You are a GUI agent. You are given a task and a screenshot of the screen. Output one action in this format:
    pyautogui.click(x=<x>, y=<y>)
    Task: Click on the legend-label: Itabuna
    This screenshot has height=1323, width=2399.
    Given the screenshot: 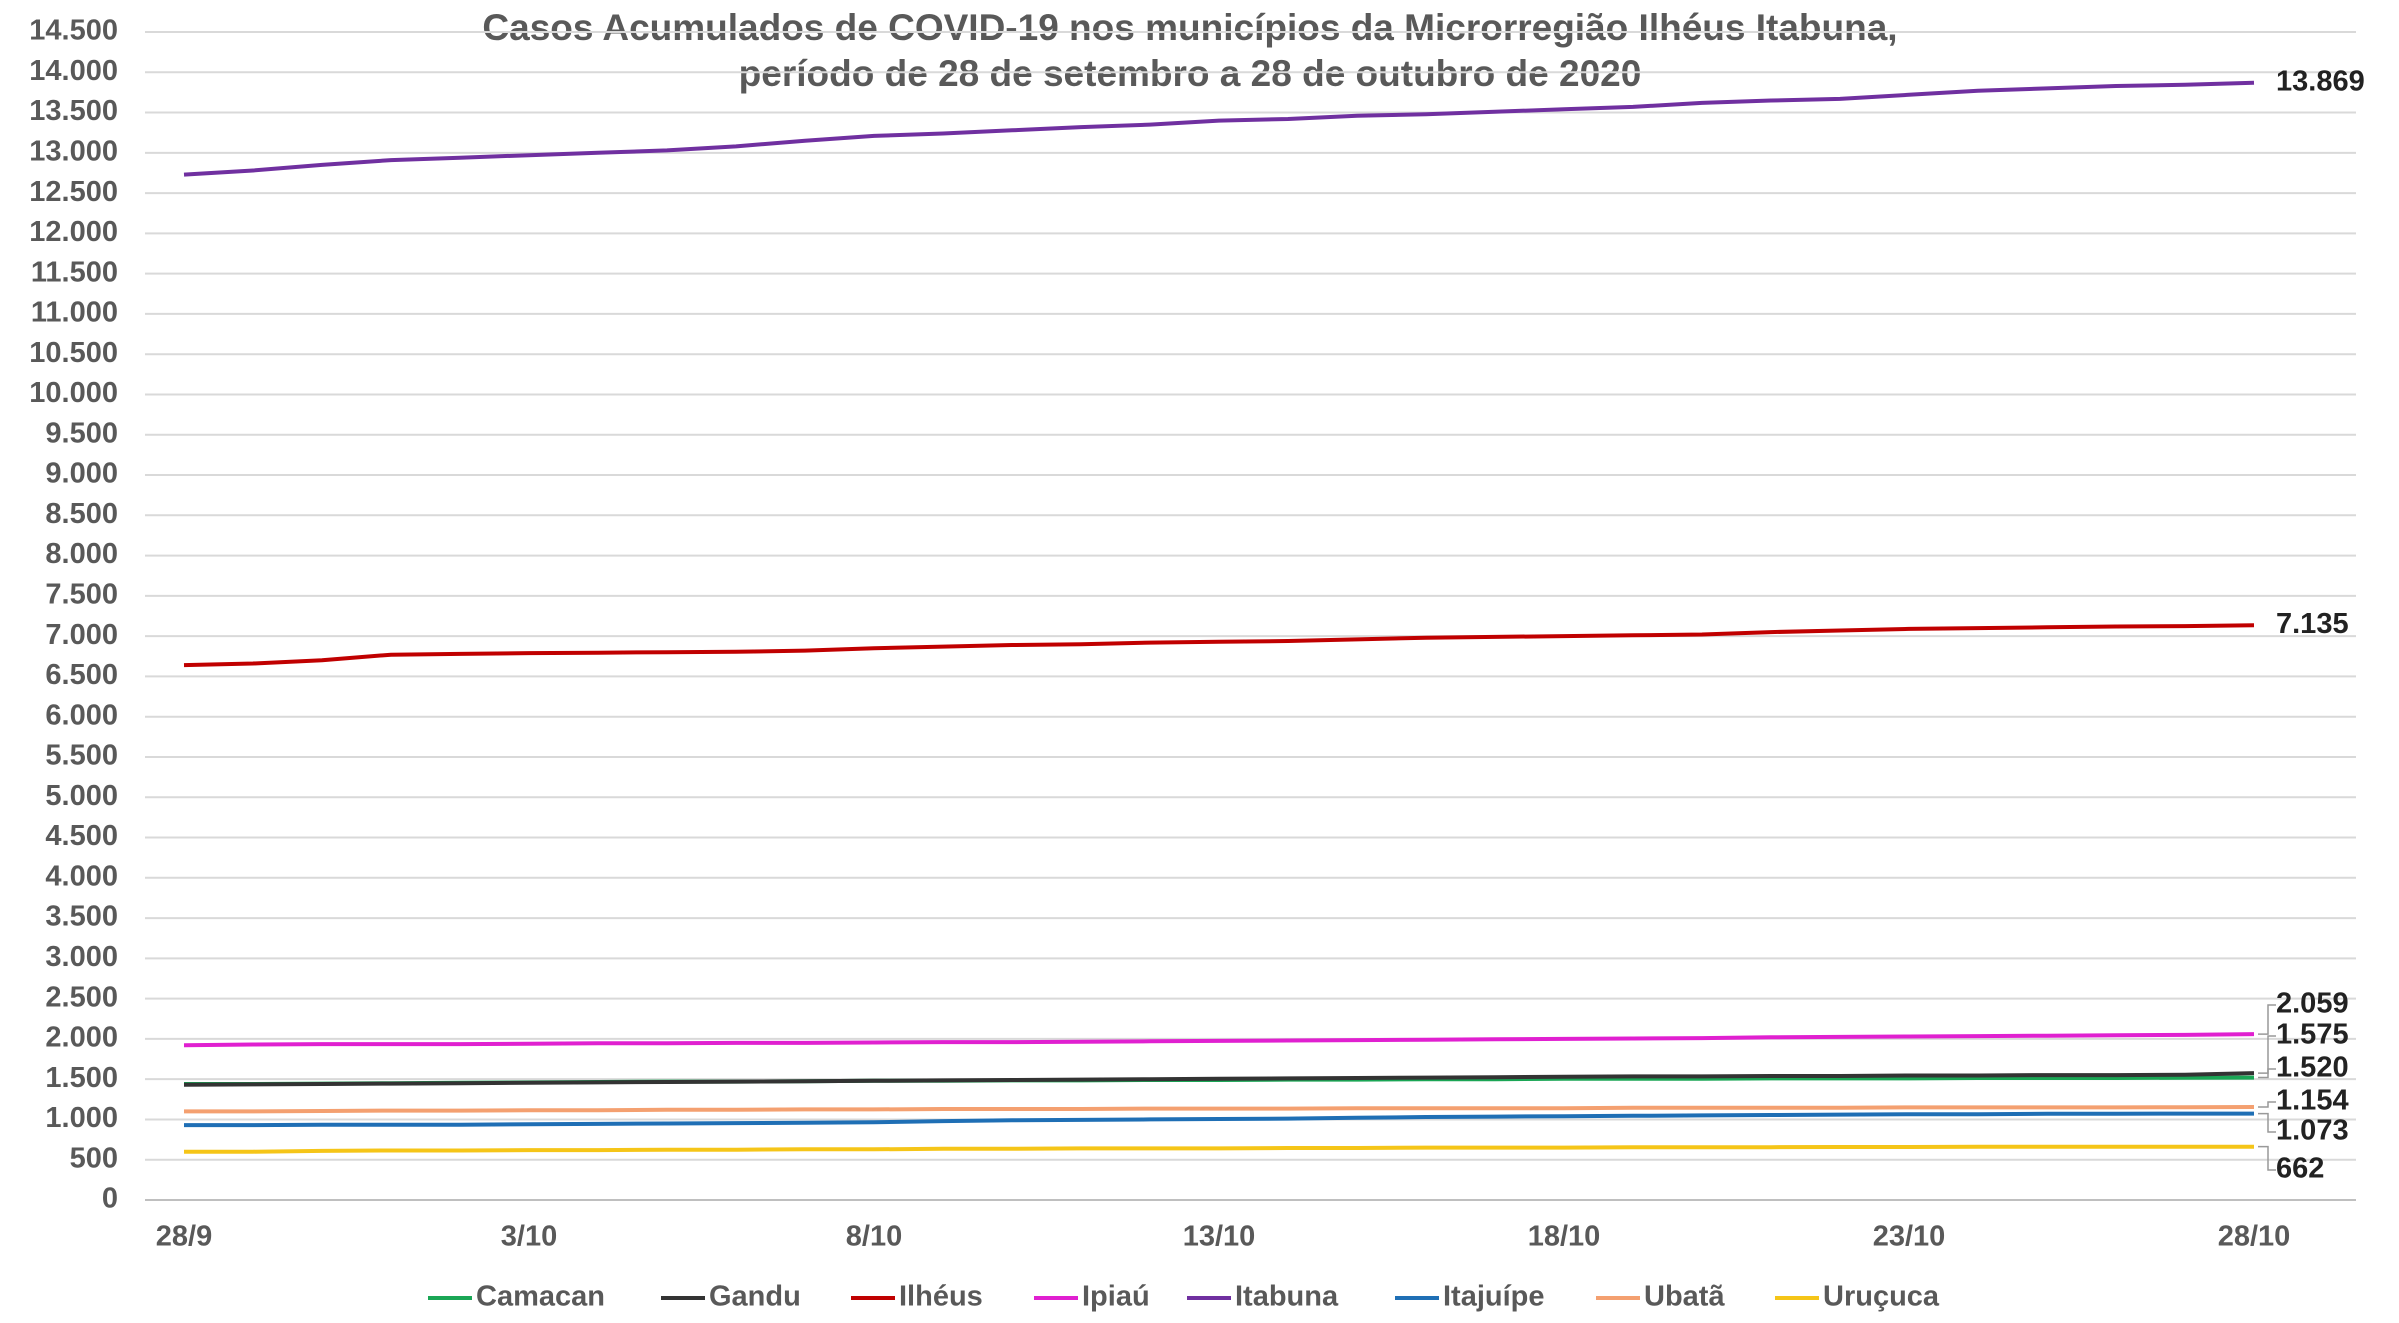 What is the action you would take?
    pyautogui.click(x=1287, y=1297)
    